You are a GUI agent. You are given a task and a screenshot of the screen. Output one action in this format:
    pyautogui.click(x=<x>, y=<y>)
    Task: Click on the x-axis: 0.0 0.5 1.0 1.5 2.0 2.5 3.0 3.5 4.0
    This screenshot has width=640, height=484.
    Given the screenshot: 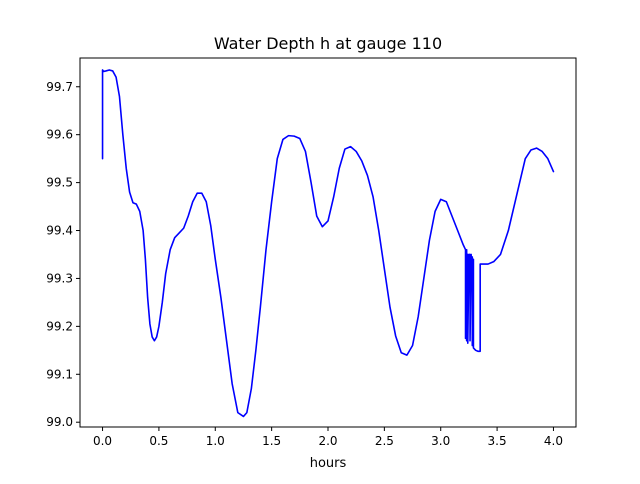 What is the action you would take?
    pyautogui.click(x=328, y=437)
    